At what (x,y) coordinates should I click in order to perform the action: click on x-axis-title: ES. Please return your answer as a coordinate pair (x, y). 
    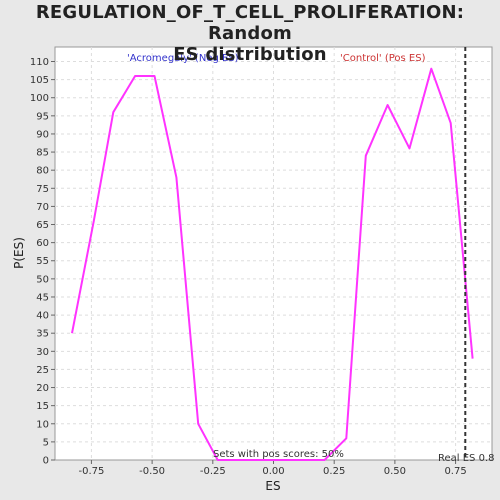
    Looking at the image, I should click on (272, 486).